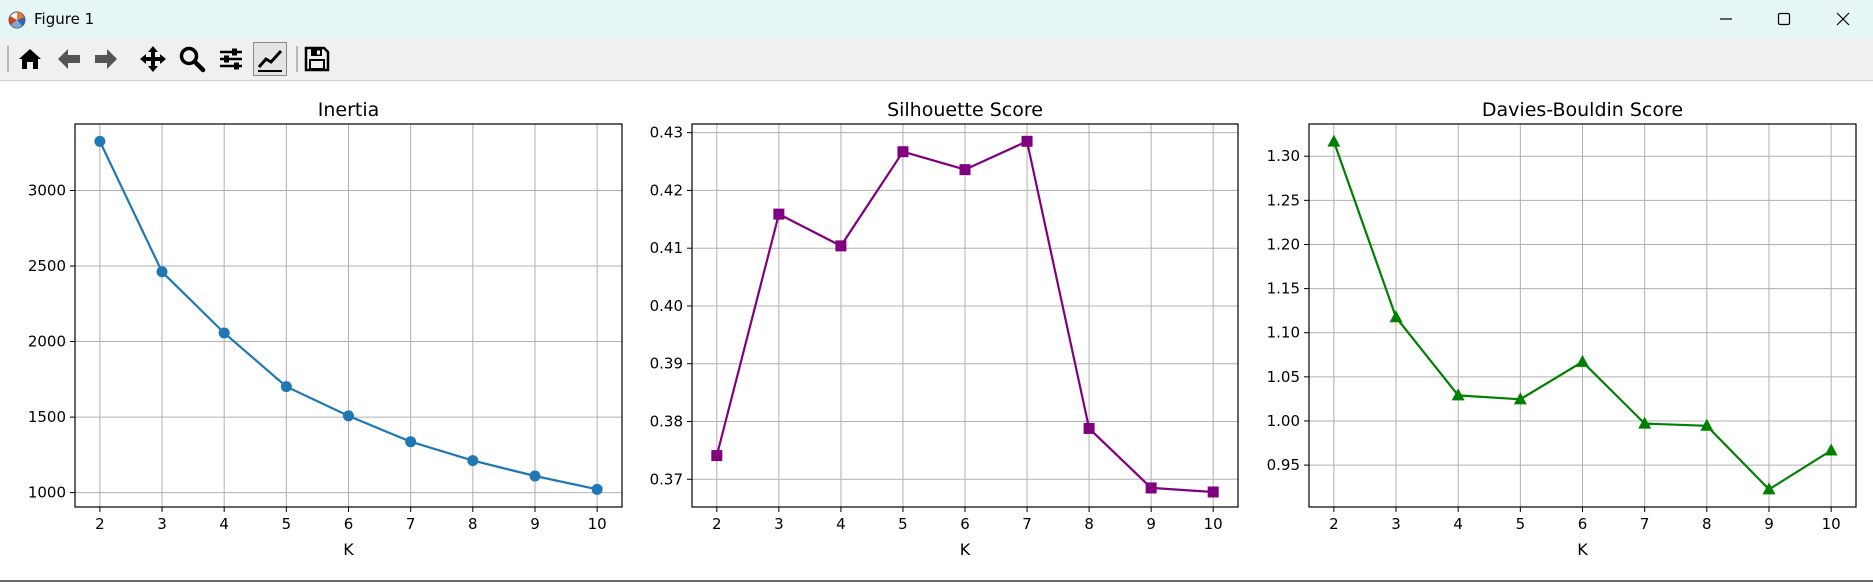  I want to click on chart2-title: Silhouette Score, so click(965, 110).